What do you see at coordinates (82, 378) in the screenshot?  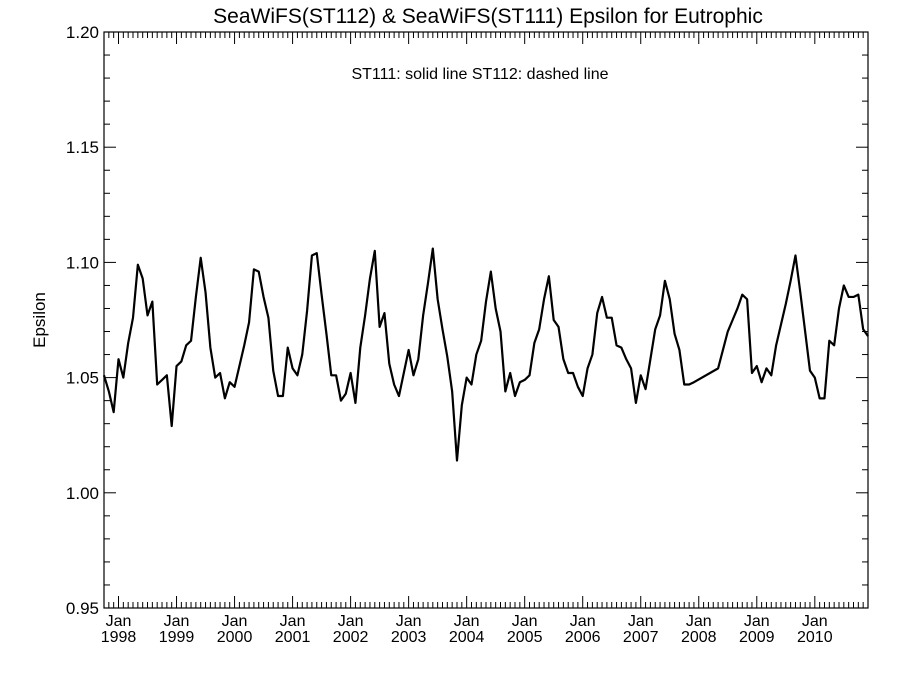 I see `y-tick-label: 1.05` at bounding box center [82, 378].